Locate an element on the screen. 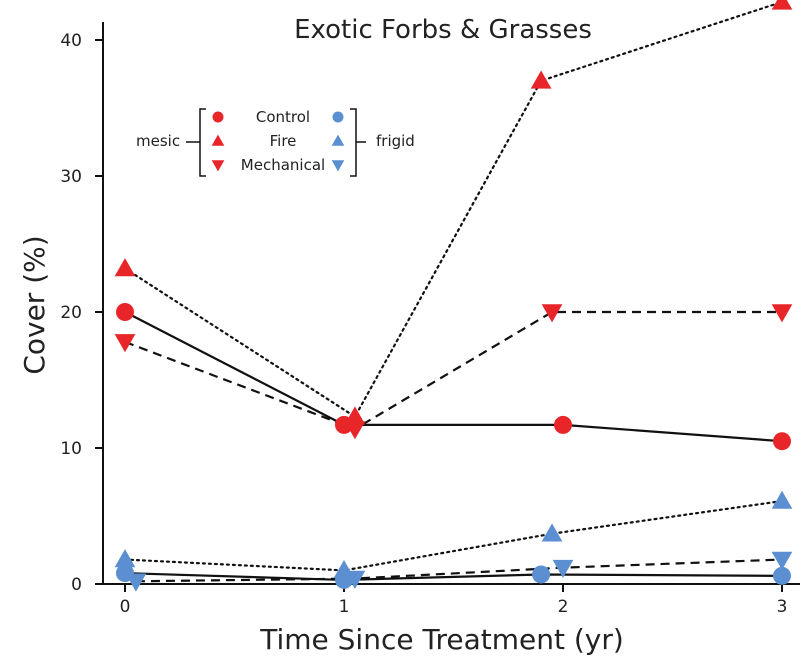  x-tick-label-1: 1 is located at coordinates (344, 607).